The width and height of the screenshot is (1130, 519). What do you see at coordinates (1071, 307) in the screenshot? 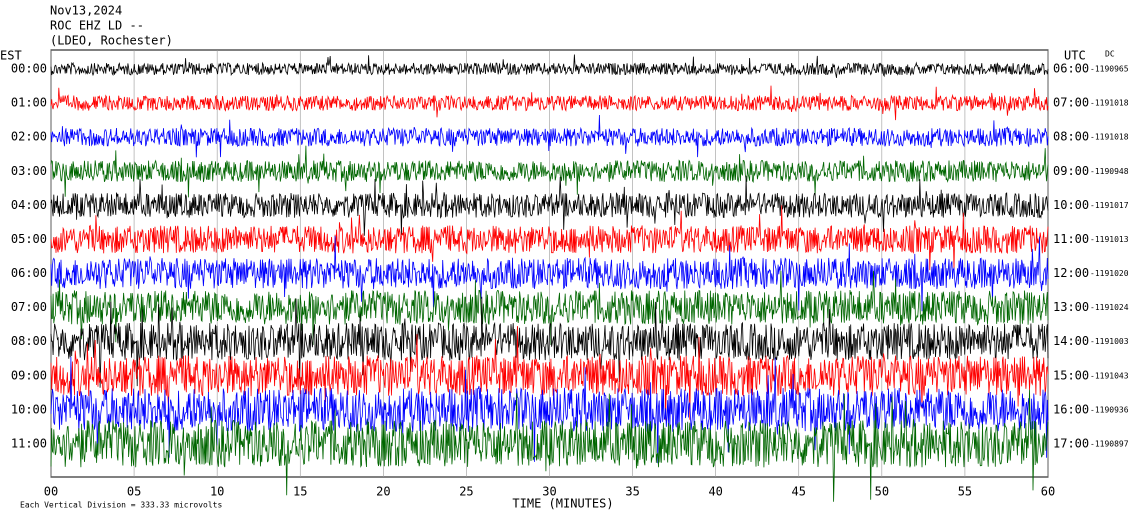
I see `utc-label: 13:00` at bounding box center [1071, 307].